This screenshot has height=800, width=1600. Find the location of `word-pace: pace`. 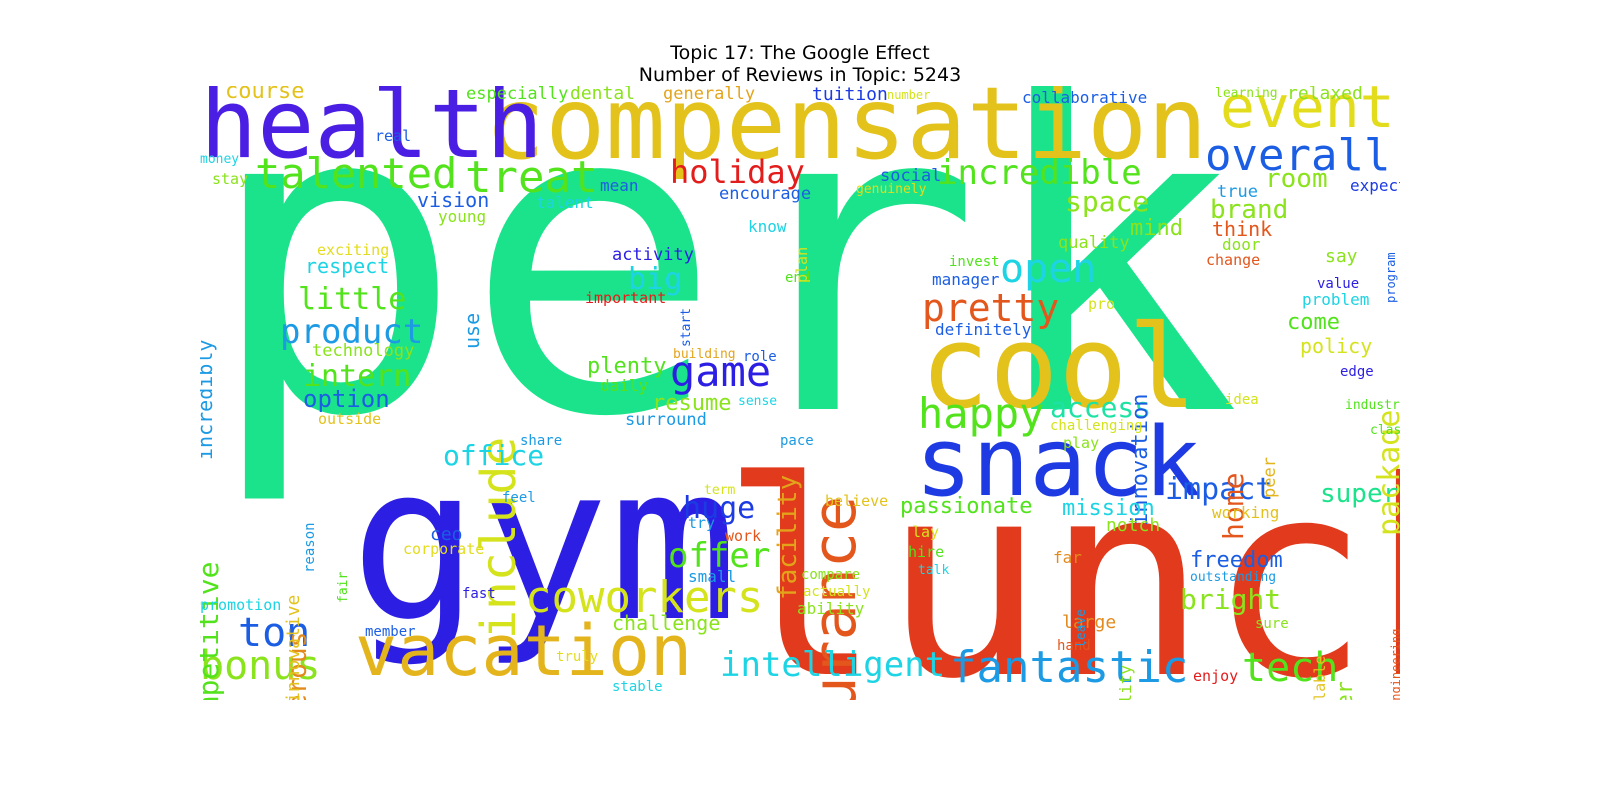

word-pace: pace is located at coordinates (797, 441).